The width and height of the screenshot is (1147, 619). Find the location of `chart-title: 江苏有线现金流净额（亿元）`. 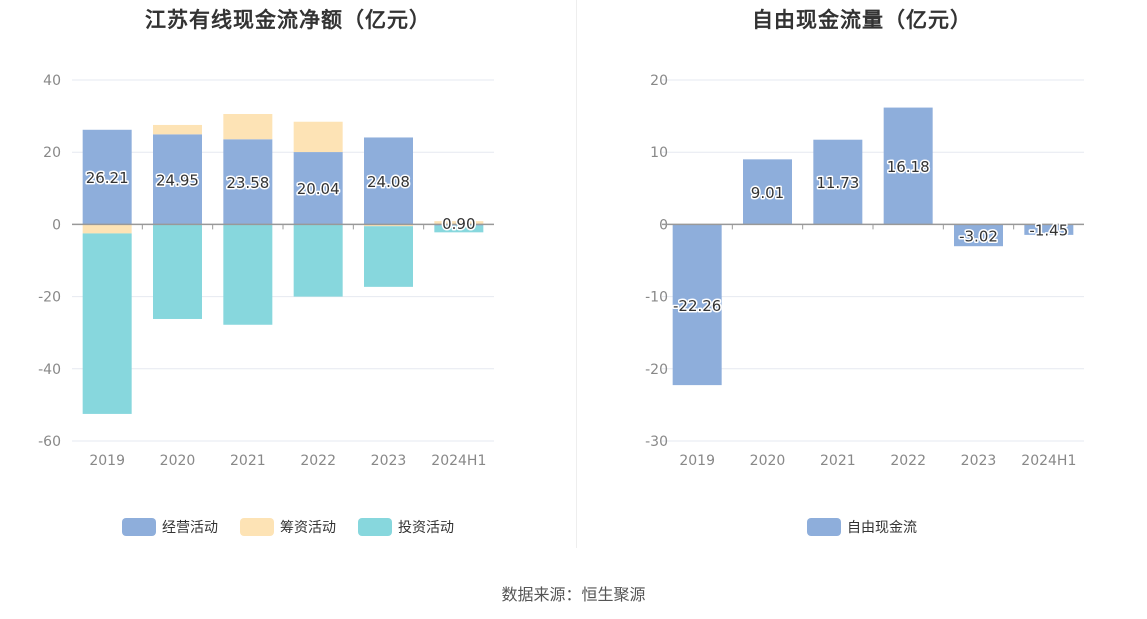

chart-title: 江苏有线现金流净额（亿元） is located at coordinates (288, 20).